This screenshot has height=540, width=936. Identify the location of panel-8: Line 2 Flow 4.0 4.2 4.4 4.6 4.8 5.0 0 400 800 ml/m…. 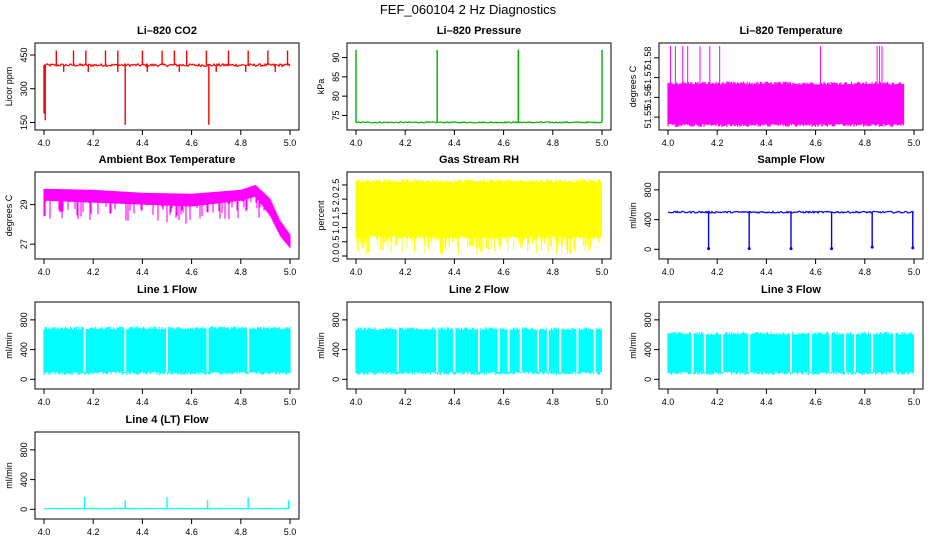
(464, 345).